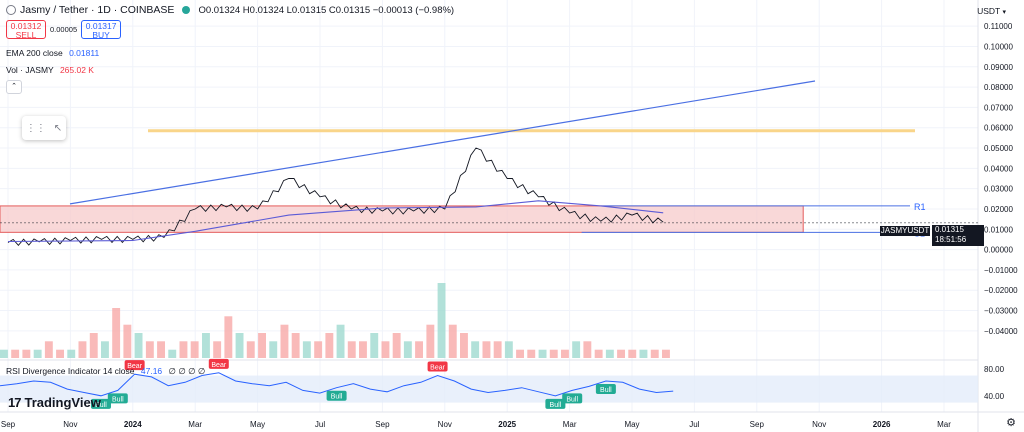  Describe the element at coordinates (1011, 423) in the screenshot. I see `gear-icon: ⚙` at that location.